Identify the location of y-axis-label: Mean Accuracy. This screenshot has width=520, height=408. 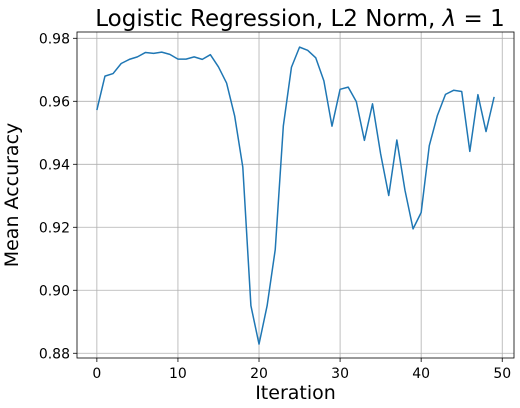
(12, 195).